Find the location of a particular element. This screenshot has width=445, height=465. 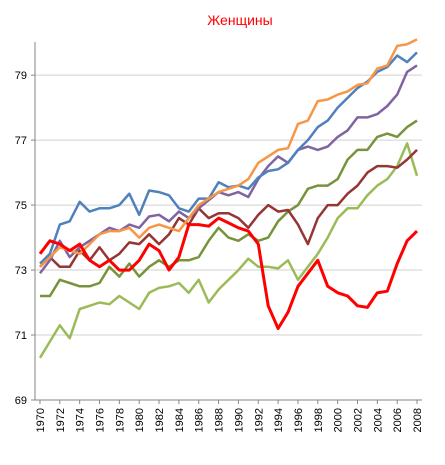

y-tick-label: 79 is located at coordinates (21, 76).